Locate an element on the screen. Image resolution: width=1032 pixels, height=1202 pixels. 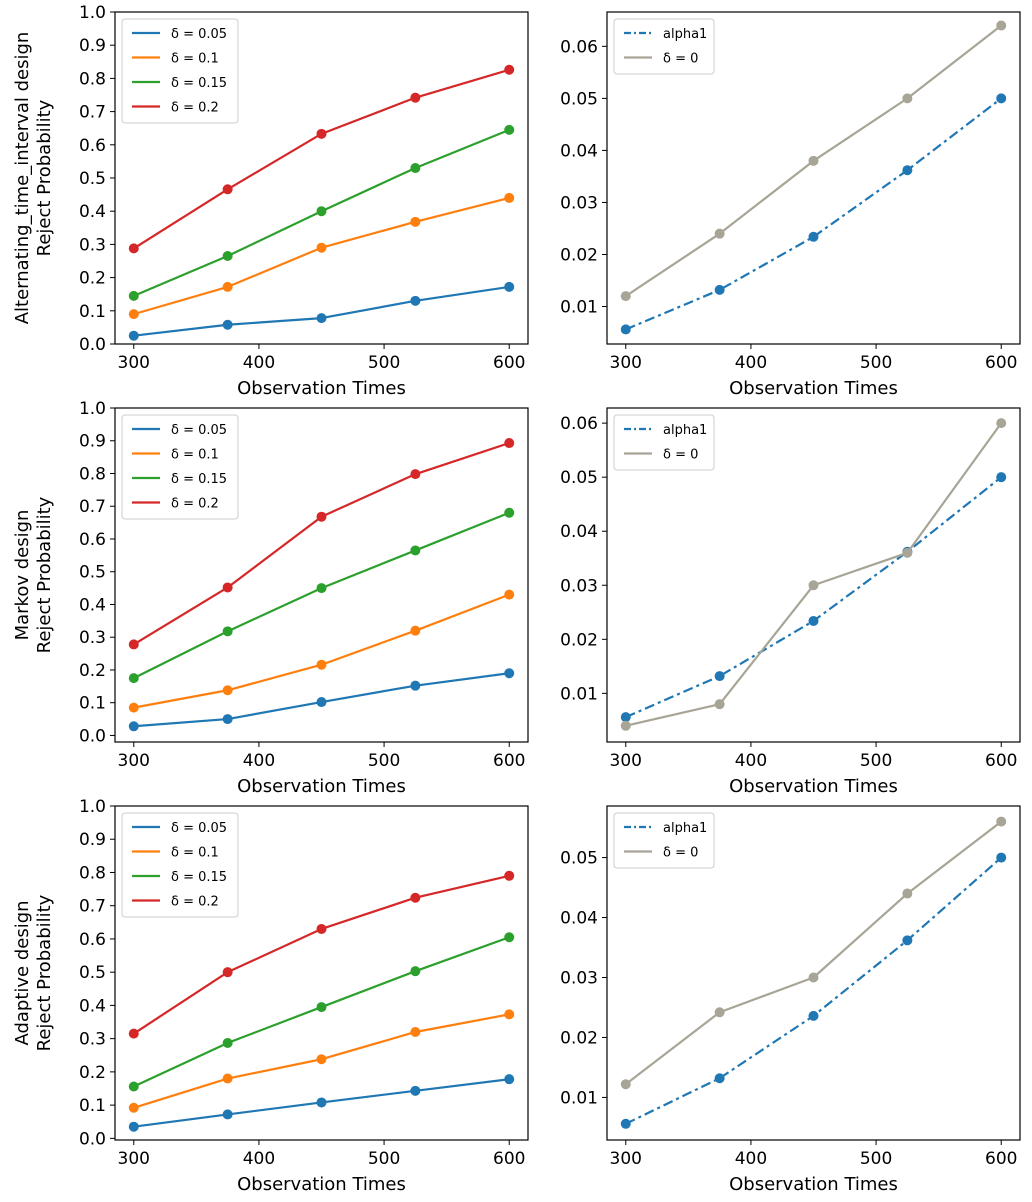
legend: δ = 0.05 δ = 0.1 δ = 0.15 δ = 0.2 is located at coordinates (180, 71).